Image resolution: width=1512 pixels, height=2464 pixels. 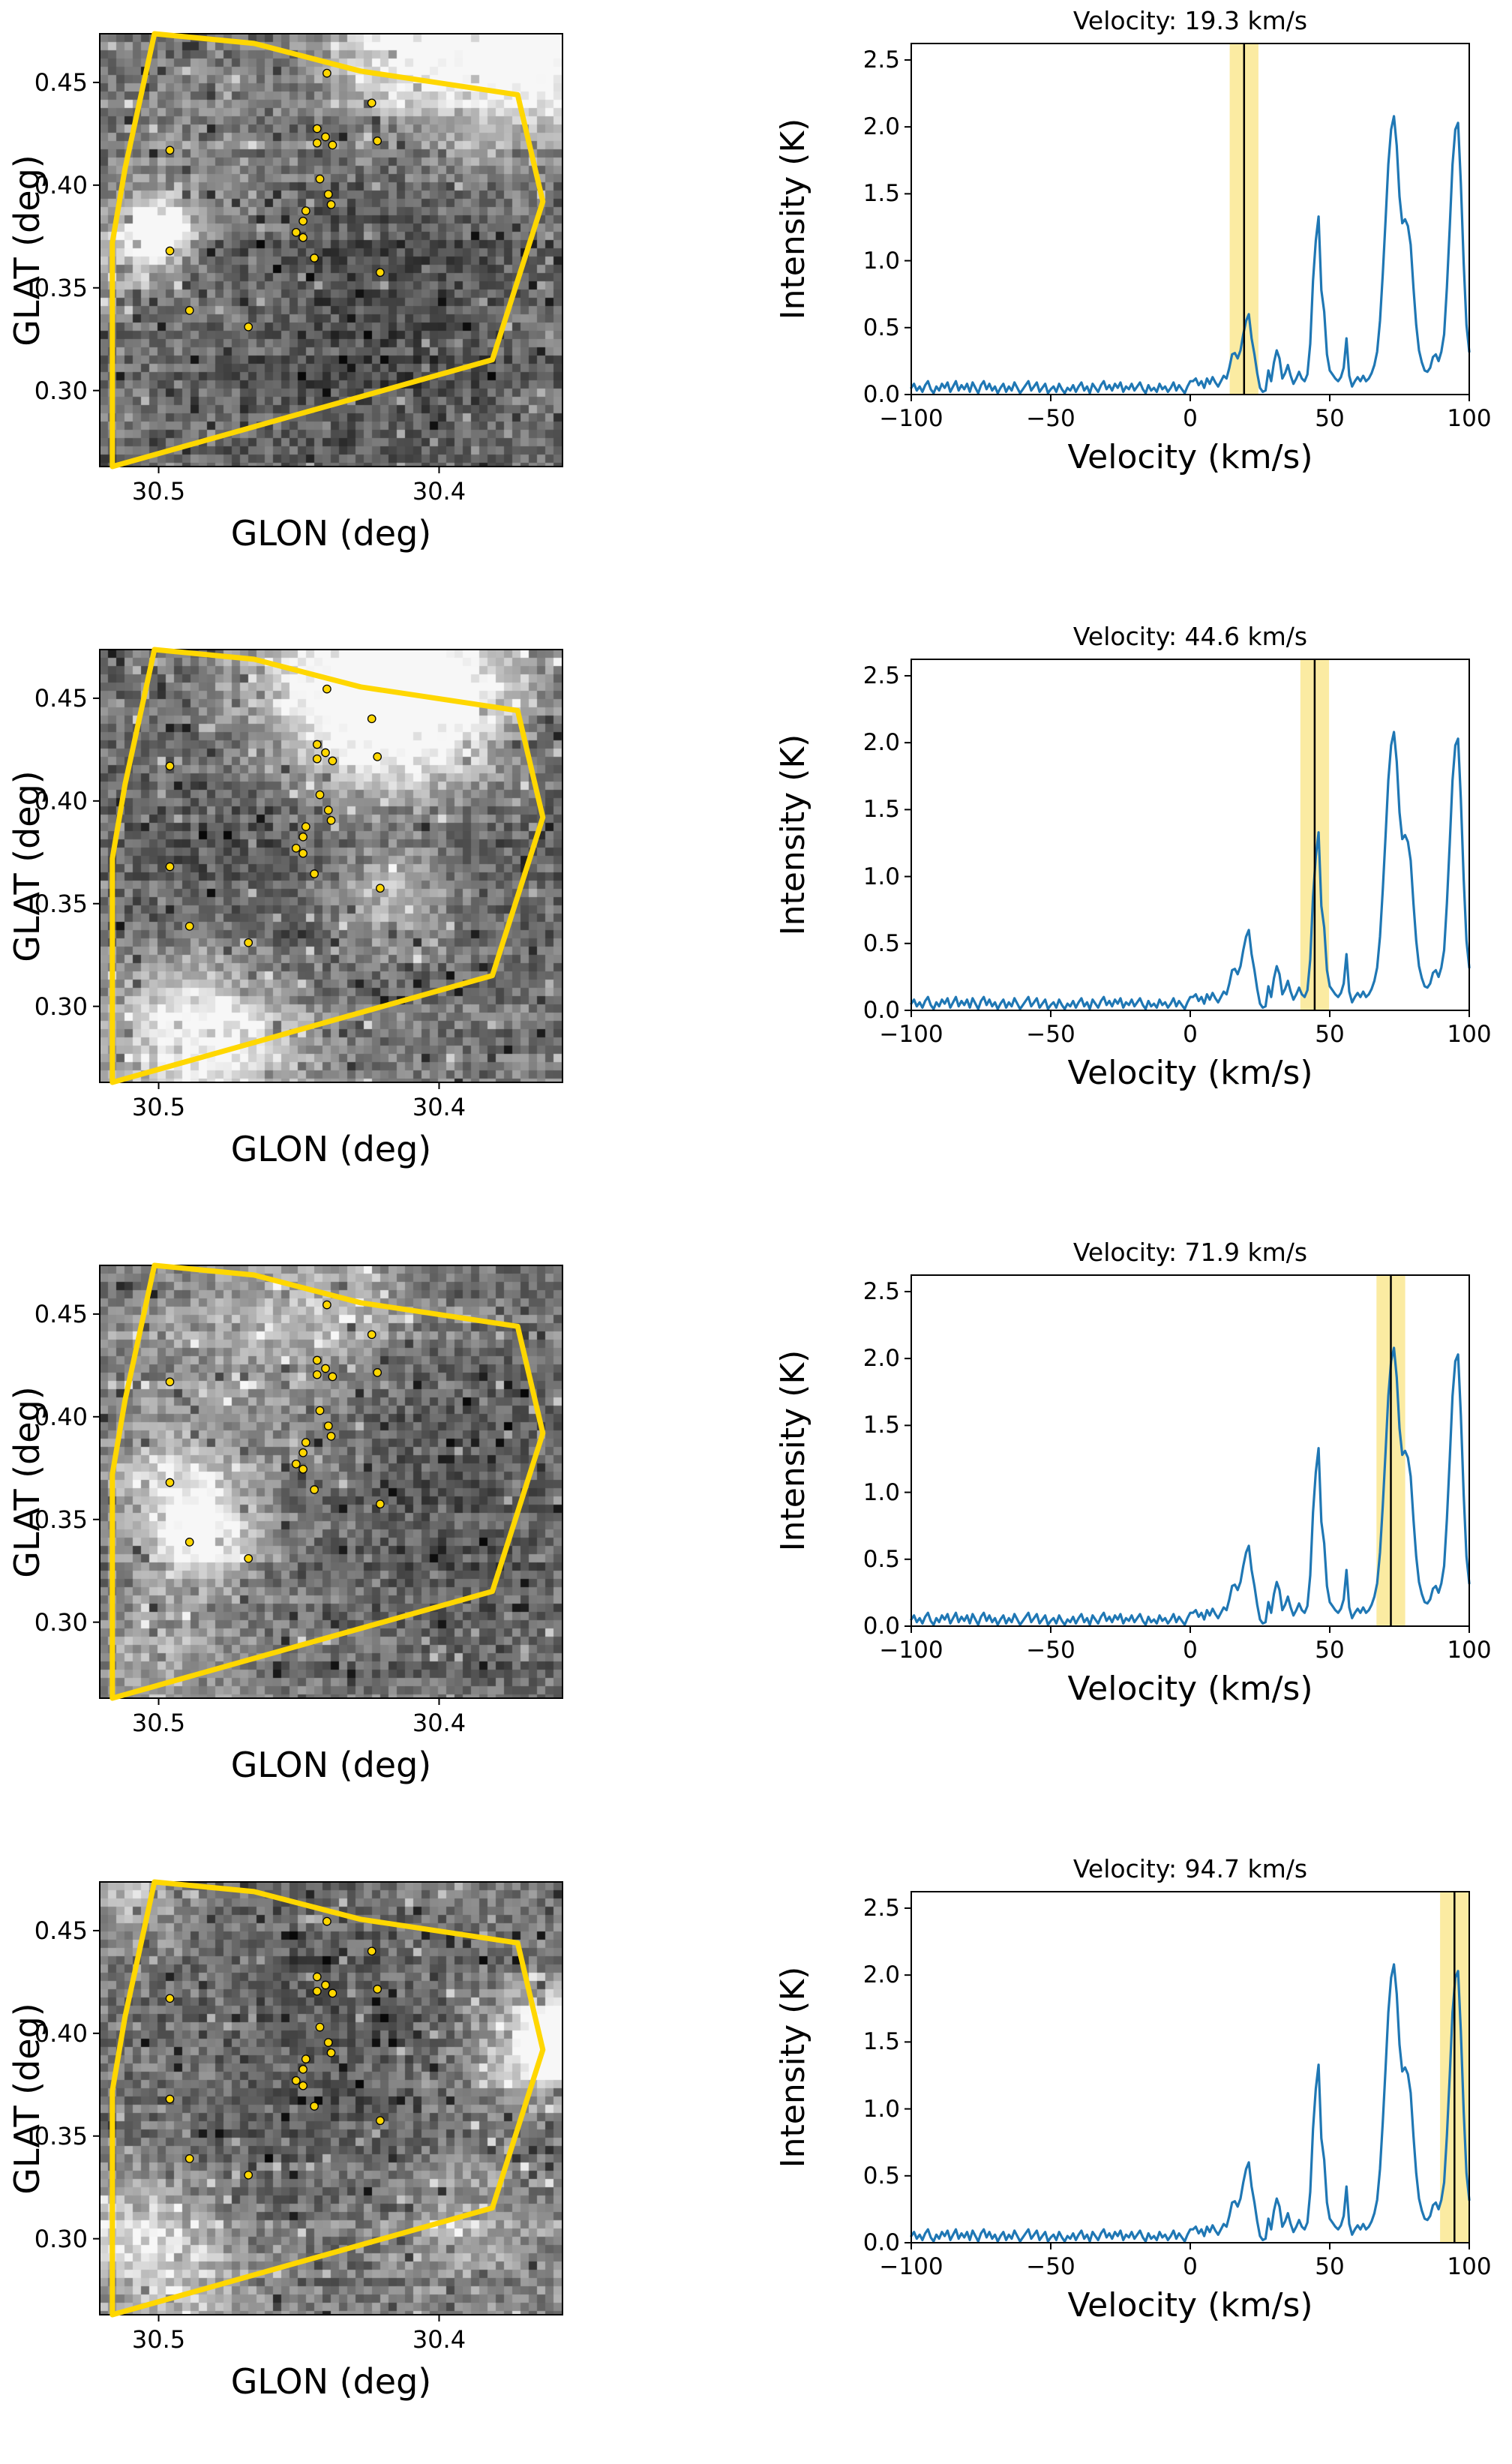 What do you see at coordinates (61, 287) in the screenshot?
I see `map-ytick-label: 0.35` at bounding box center [61, 287].